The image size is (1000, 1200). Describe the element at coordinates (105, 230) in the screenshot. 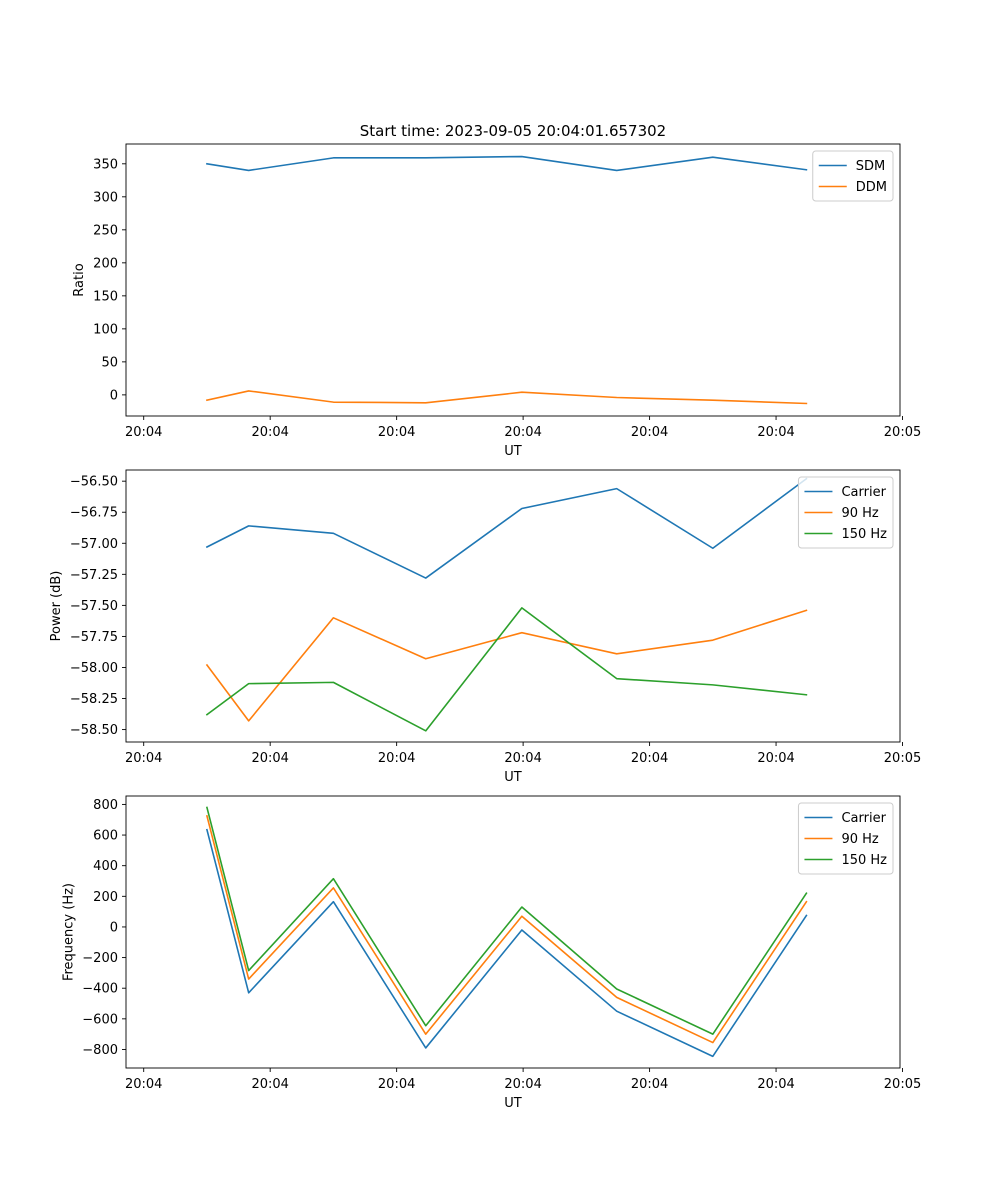

I see `y-tick-label: 250` at that location.